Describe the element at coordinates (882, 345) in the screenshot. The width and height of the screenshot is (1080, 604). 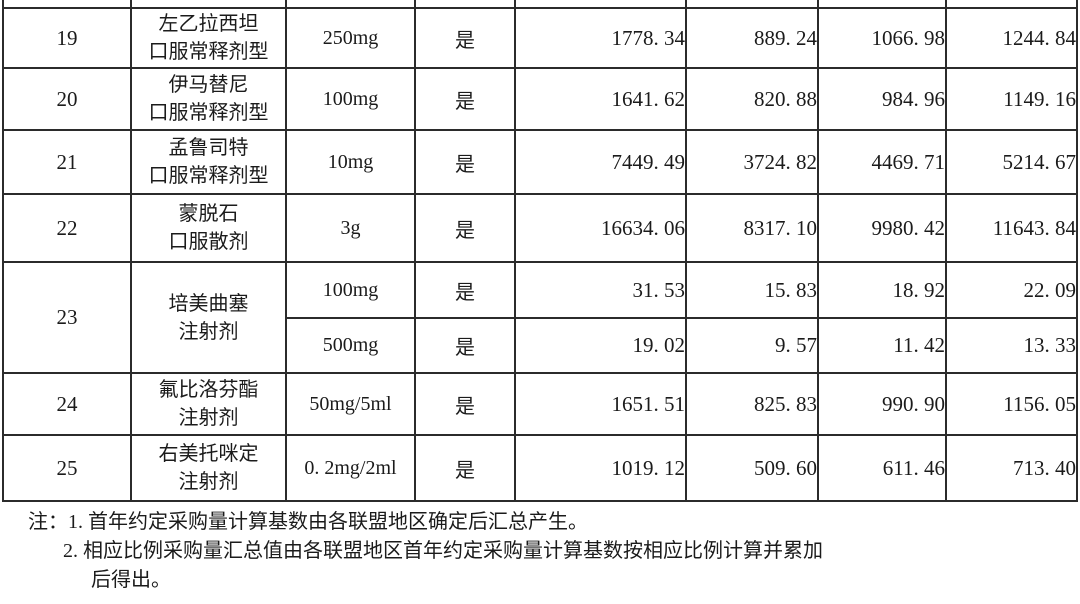
I see `value-cell: 11. 42` at that location.